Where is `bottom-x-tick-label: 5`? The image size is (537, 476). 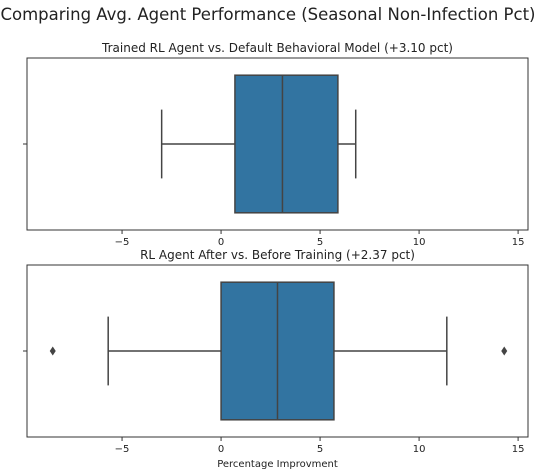
bottom-x-tick-label: 5 is located at coordinates (320, 449).